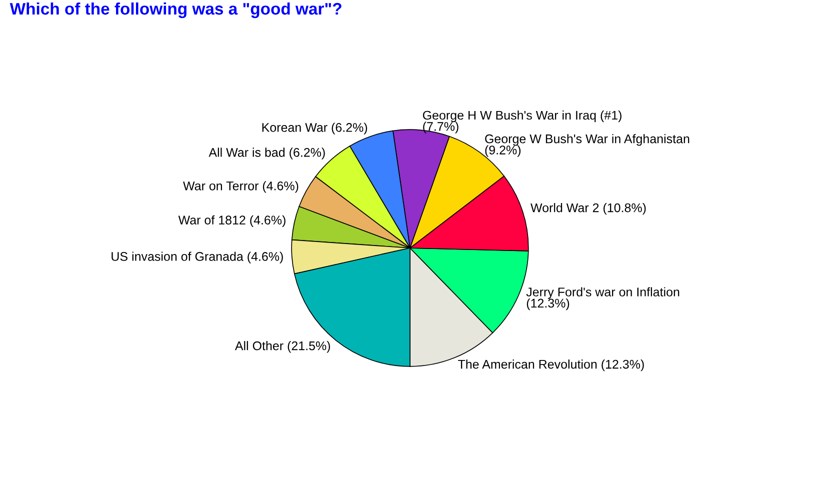 Image resolution: width=820 pixels, height=492 pixels. I want to click on slice-label: Korean War (6.2%), so click(315, 128).